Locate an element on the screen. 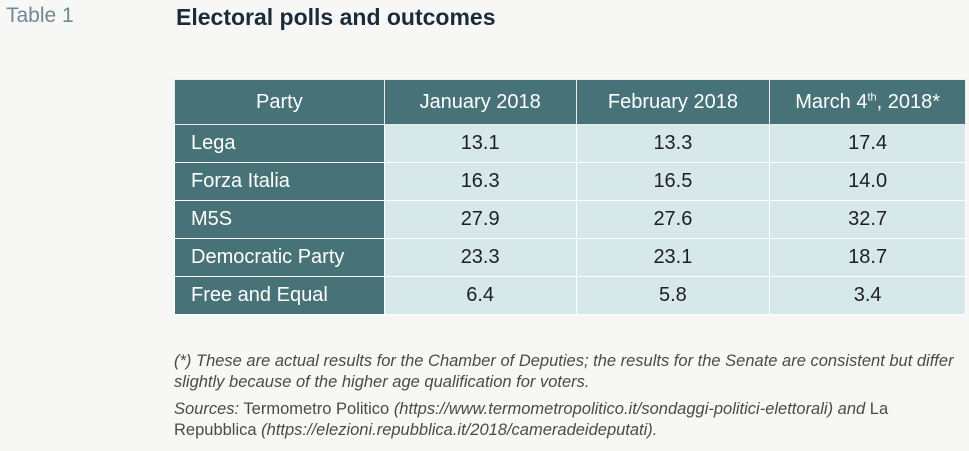 This screenshot has height=451, width=969. party-cell: M5S is located at coordinates (279, 219).